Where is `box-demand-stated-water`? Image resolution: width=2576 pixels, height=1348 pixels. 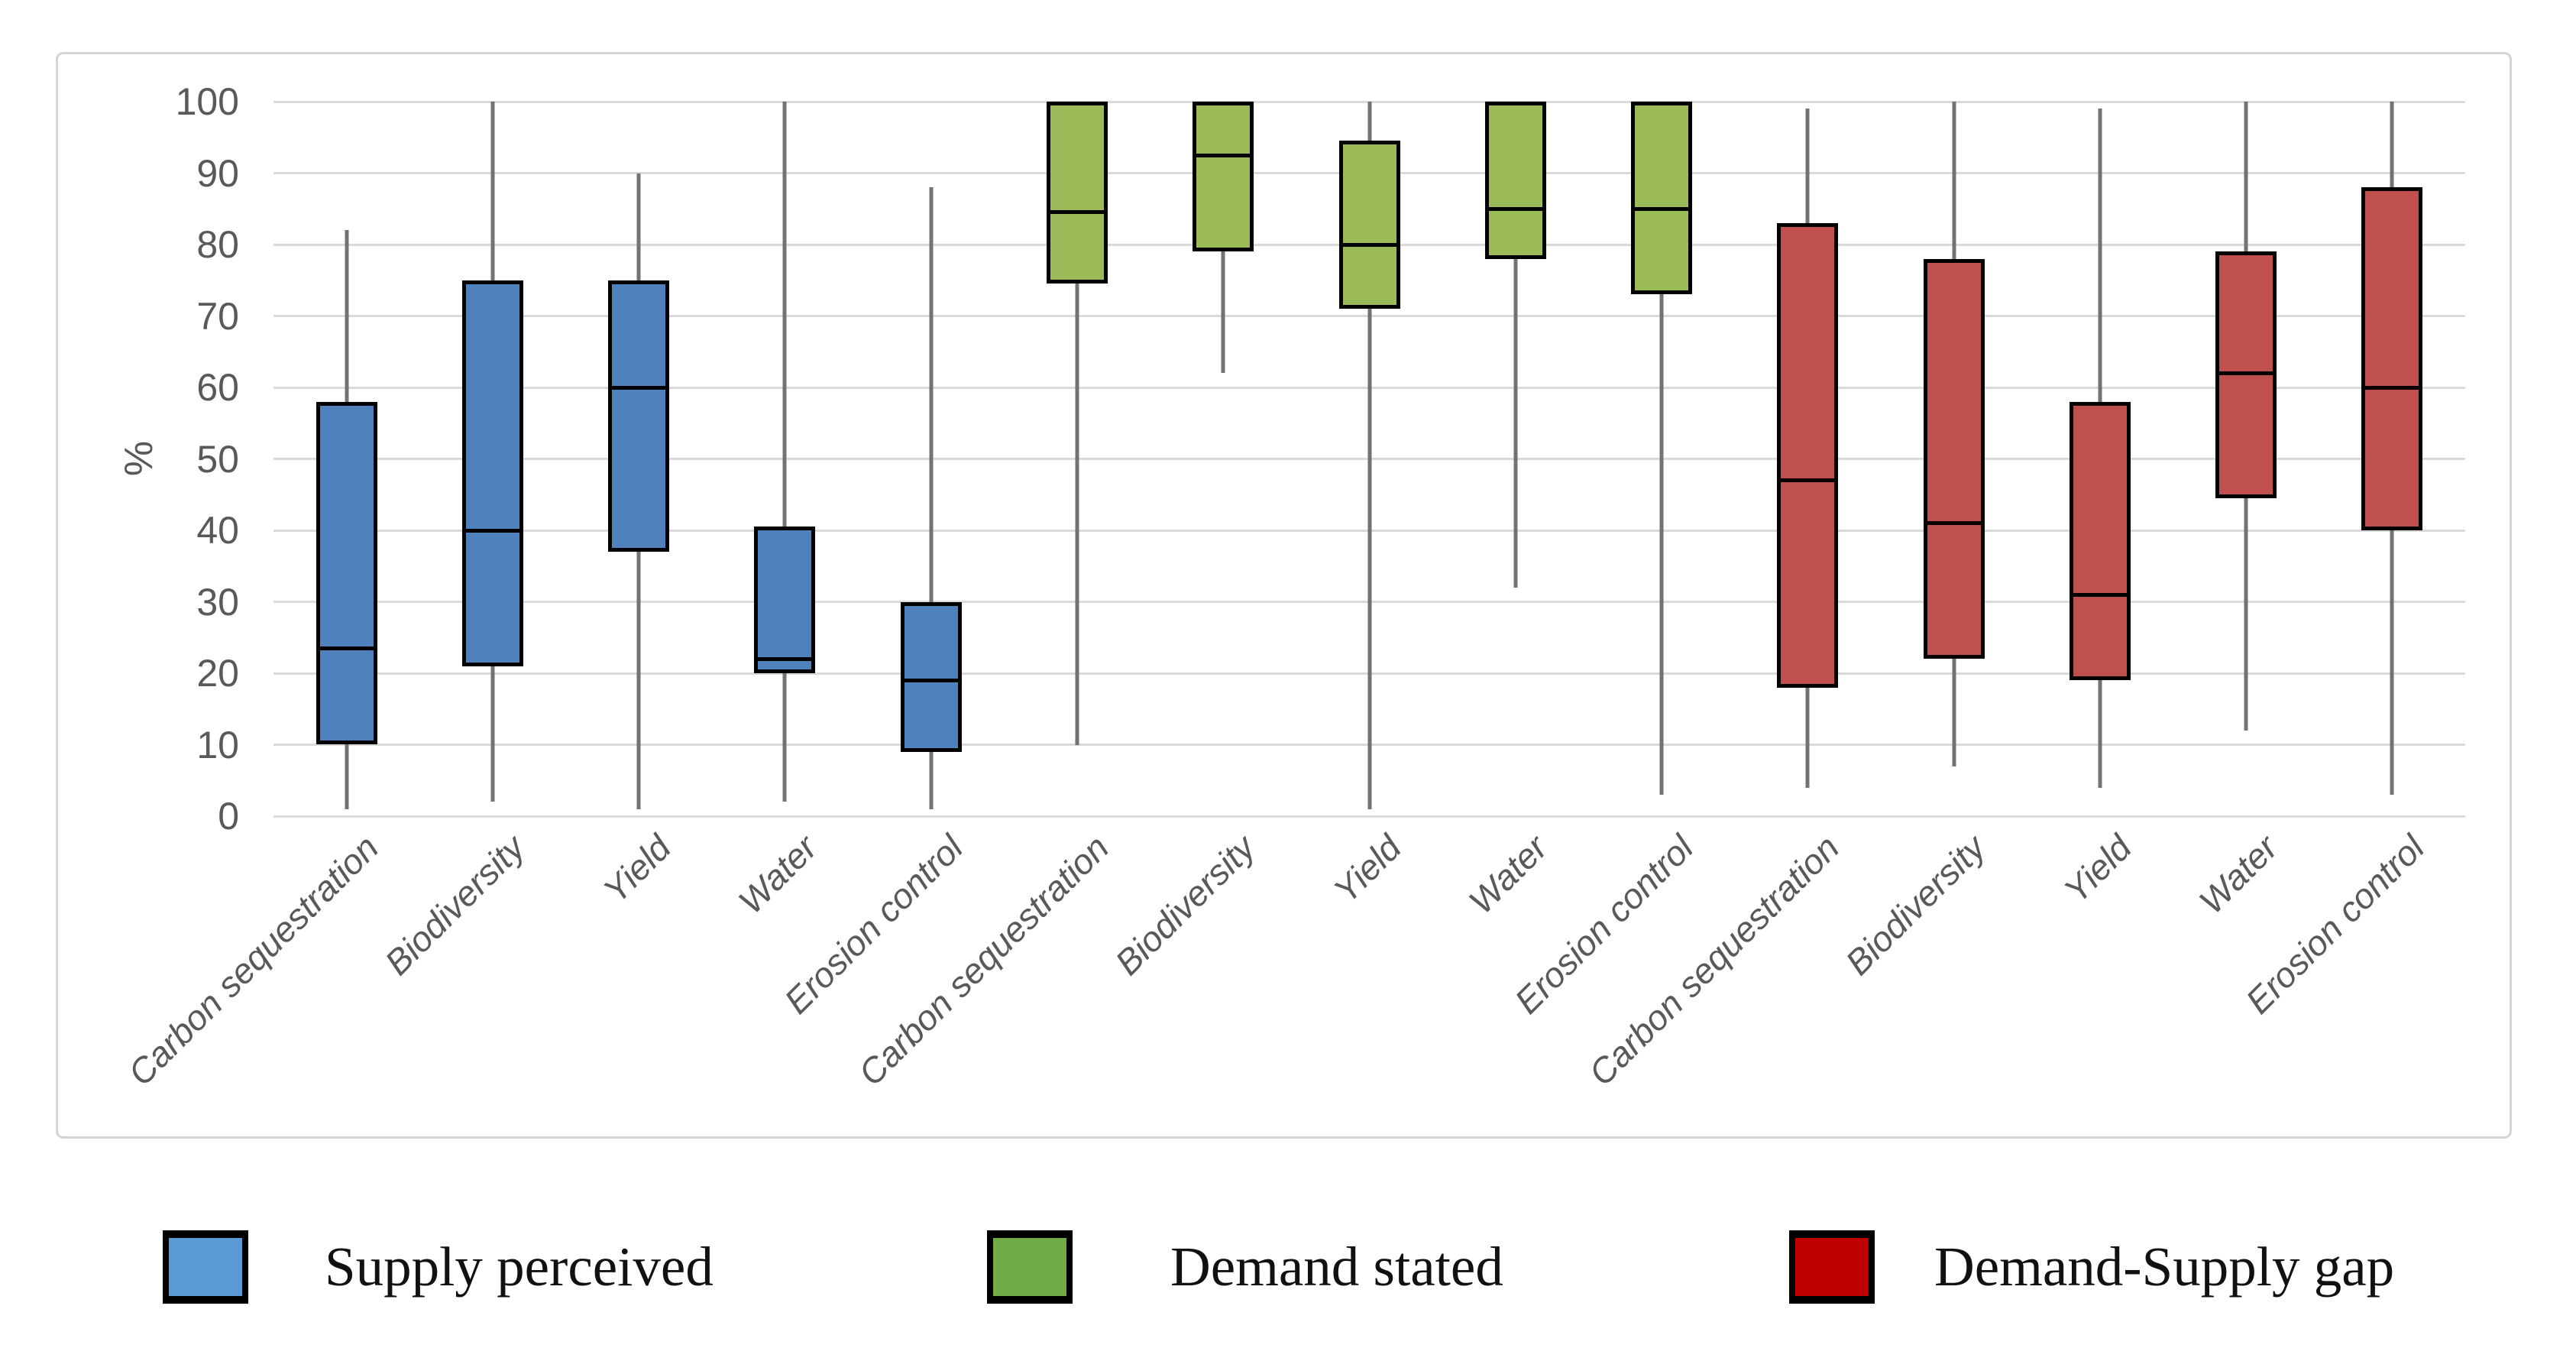
box-demand-stated-water is located at coordinates (1515, 180).